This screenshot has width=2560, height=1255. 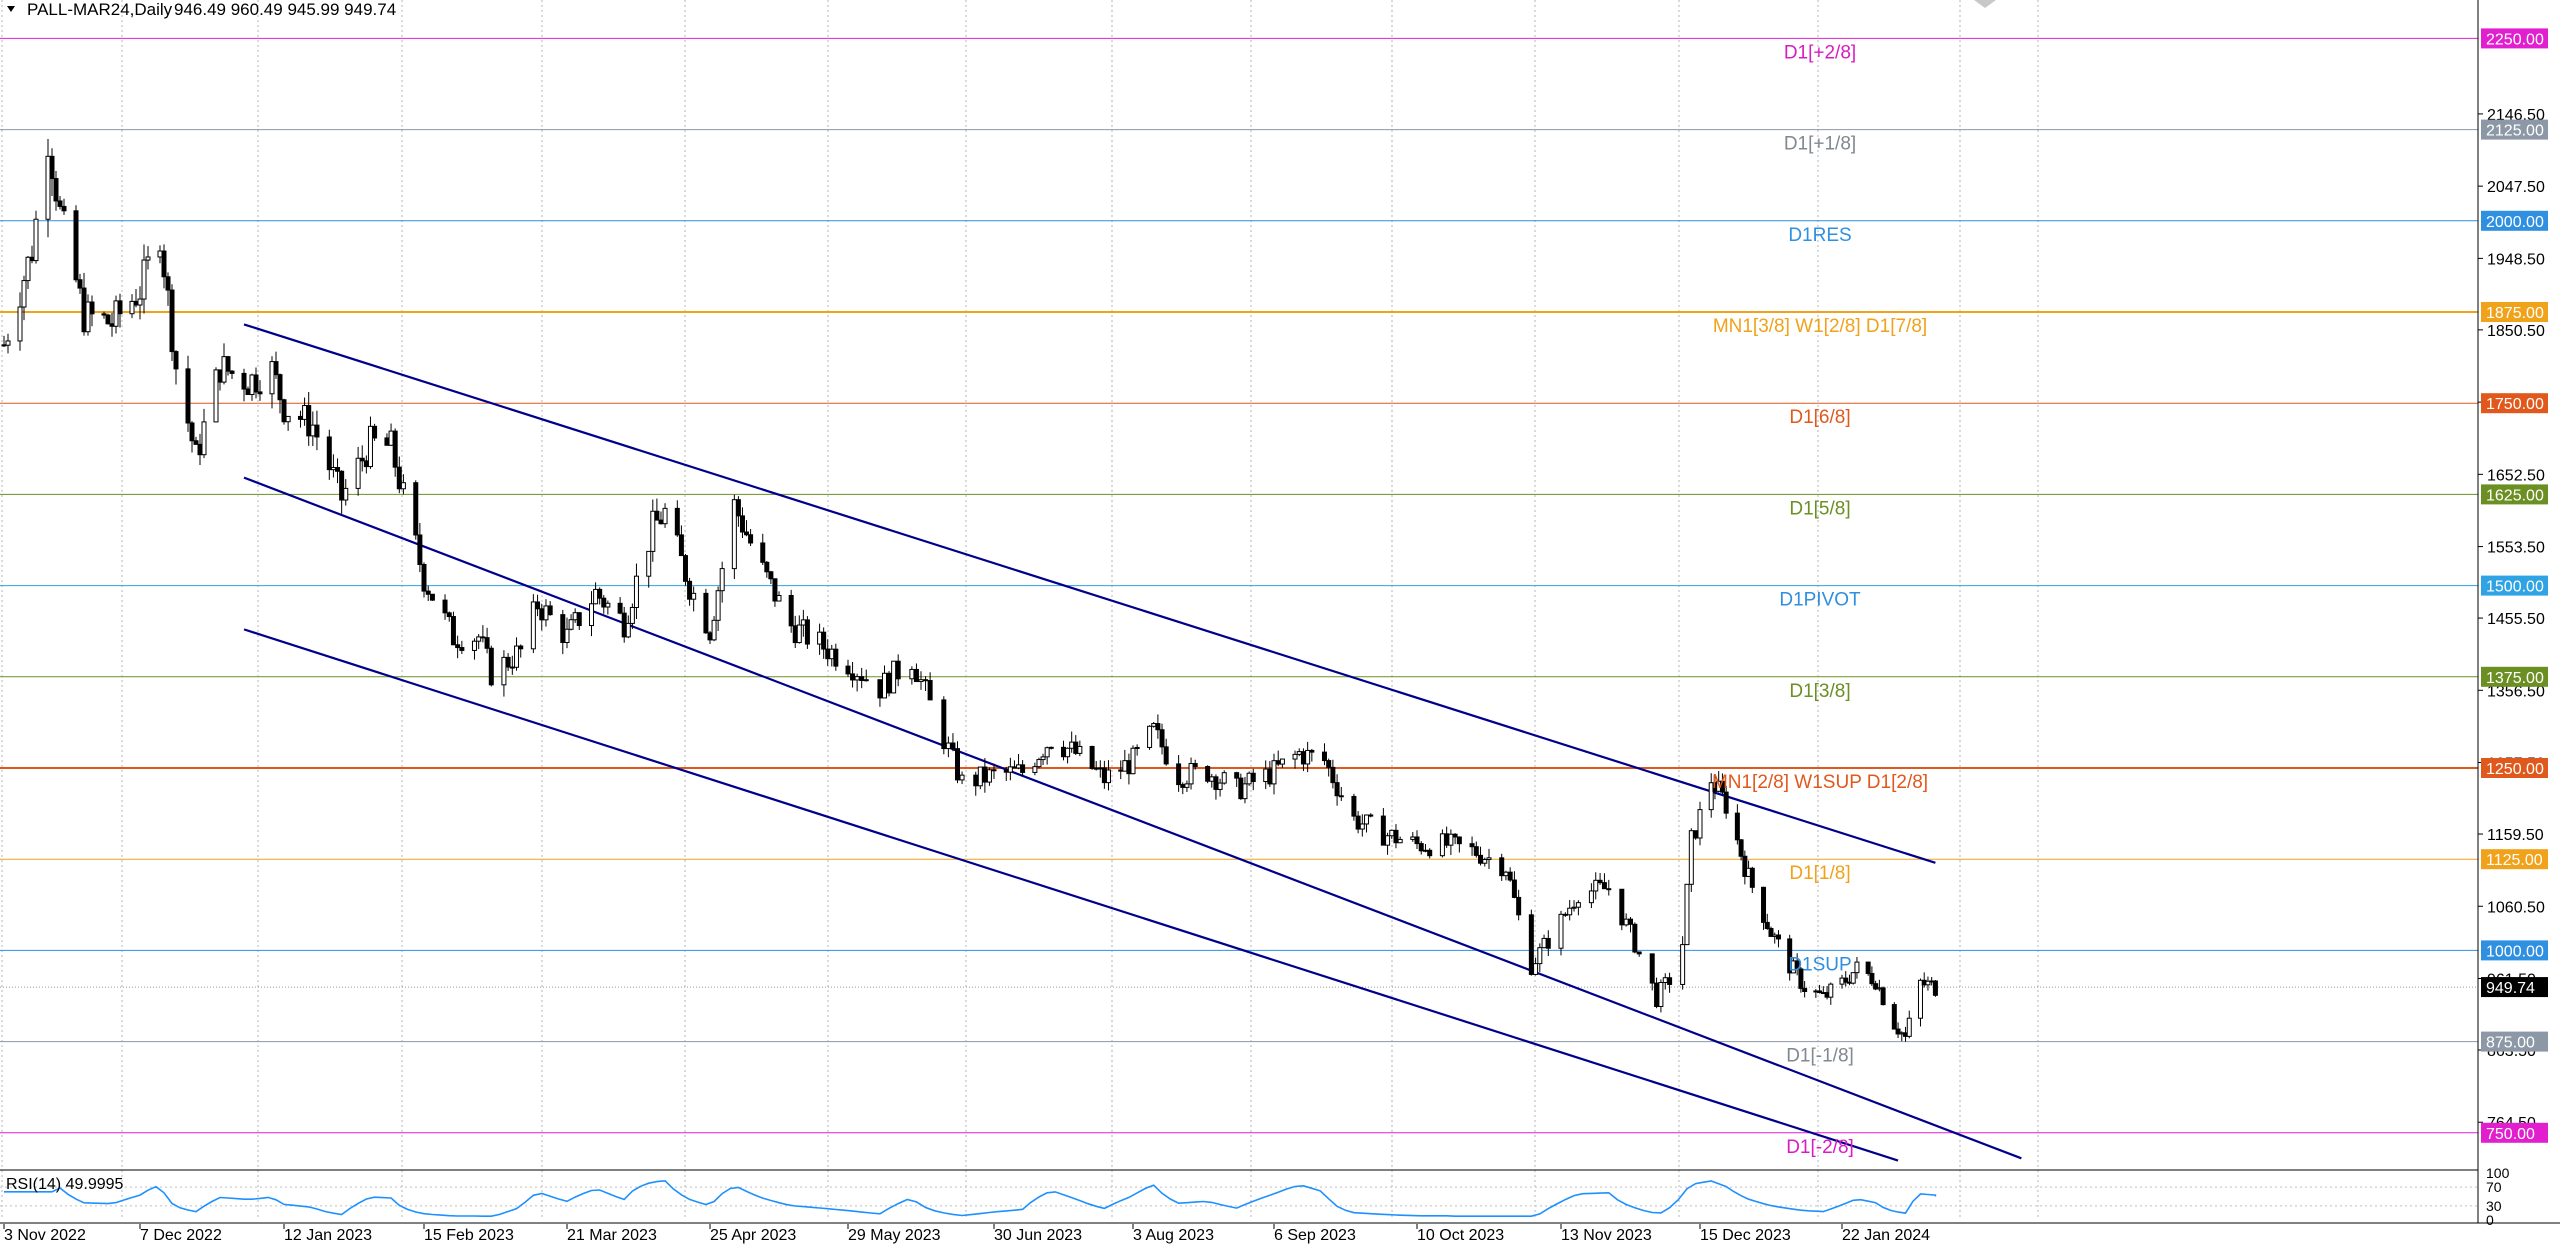 What do you see at coordinates (2516, 475) in the screenshot?
I see `price-tick-label: 1652.50` at bounding box center [2516, 475].